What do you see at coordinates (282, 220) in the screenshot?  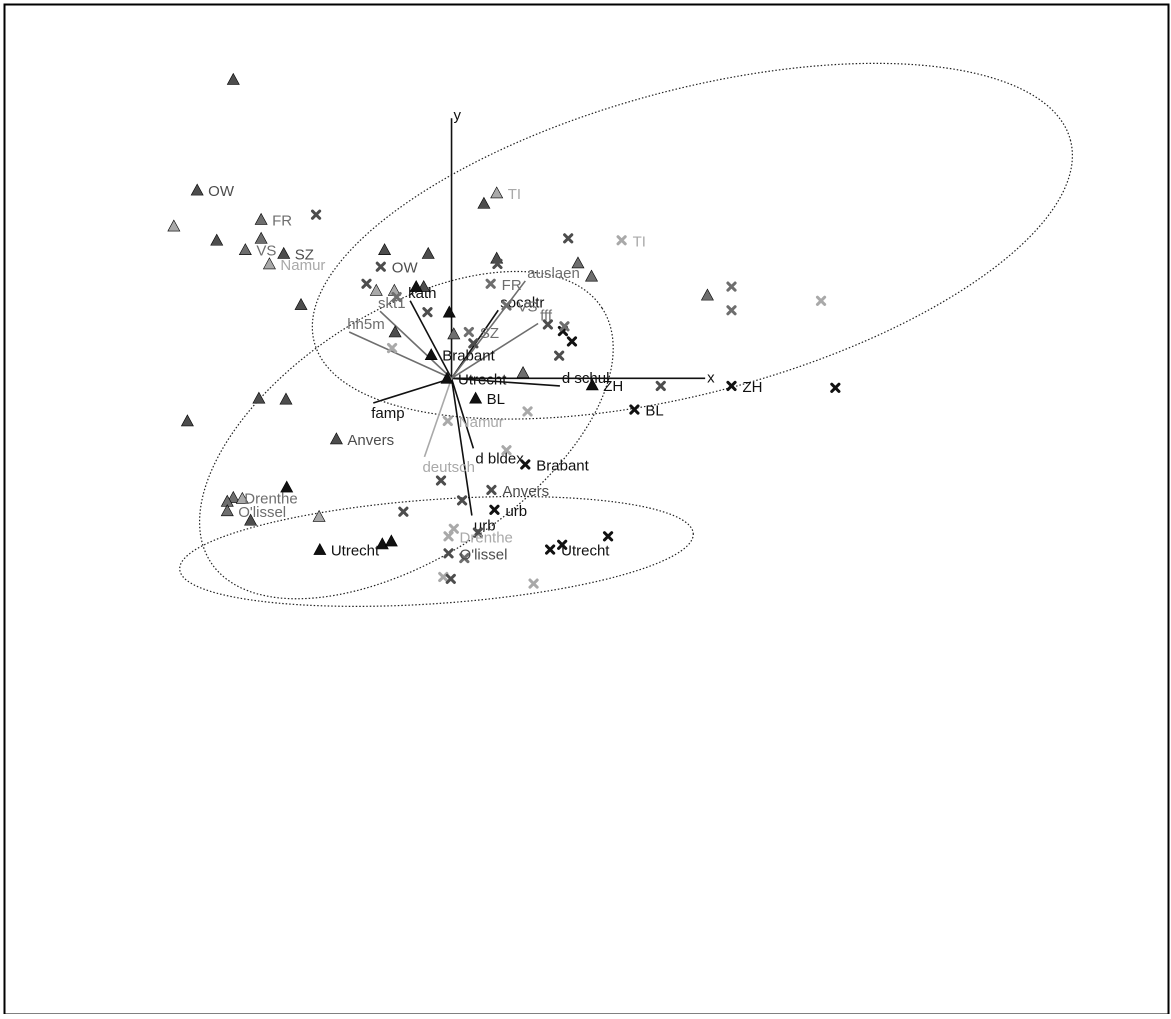 I see `point-label-0-4: FR` at bounding box center [282, 220].